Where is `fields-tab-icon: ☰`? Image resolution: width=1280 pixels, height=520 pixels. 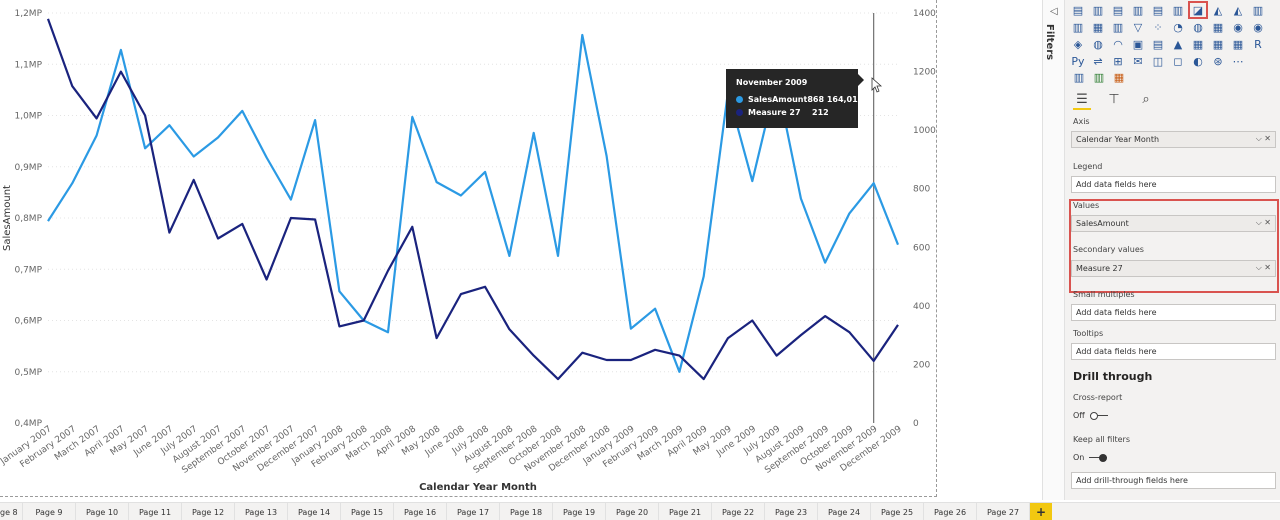
fields-tab-icon: ☰ is located at coordinates (1082, 101).